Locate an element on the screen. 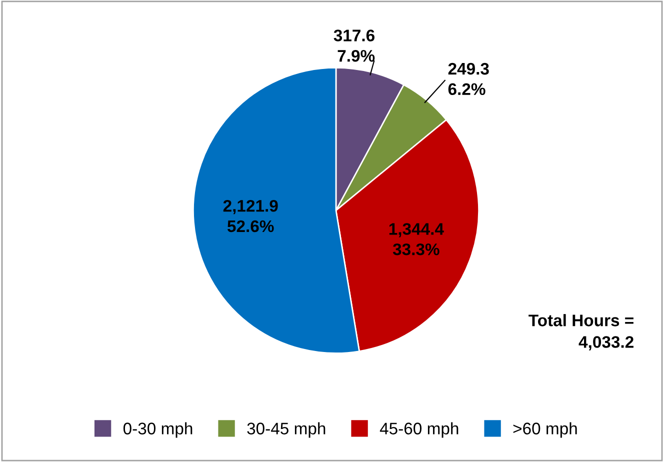 The height and width of the screenshot is (462, 664). legend-label: 45-60 mph is located at coordinates (419, 430).